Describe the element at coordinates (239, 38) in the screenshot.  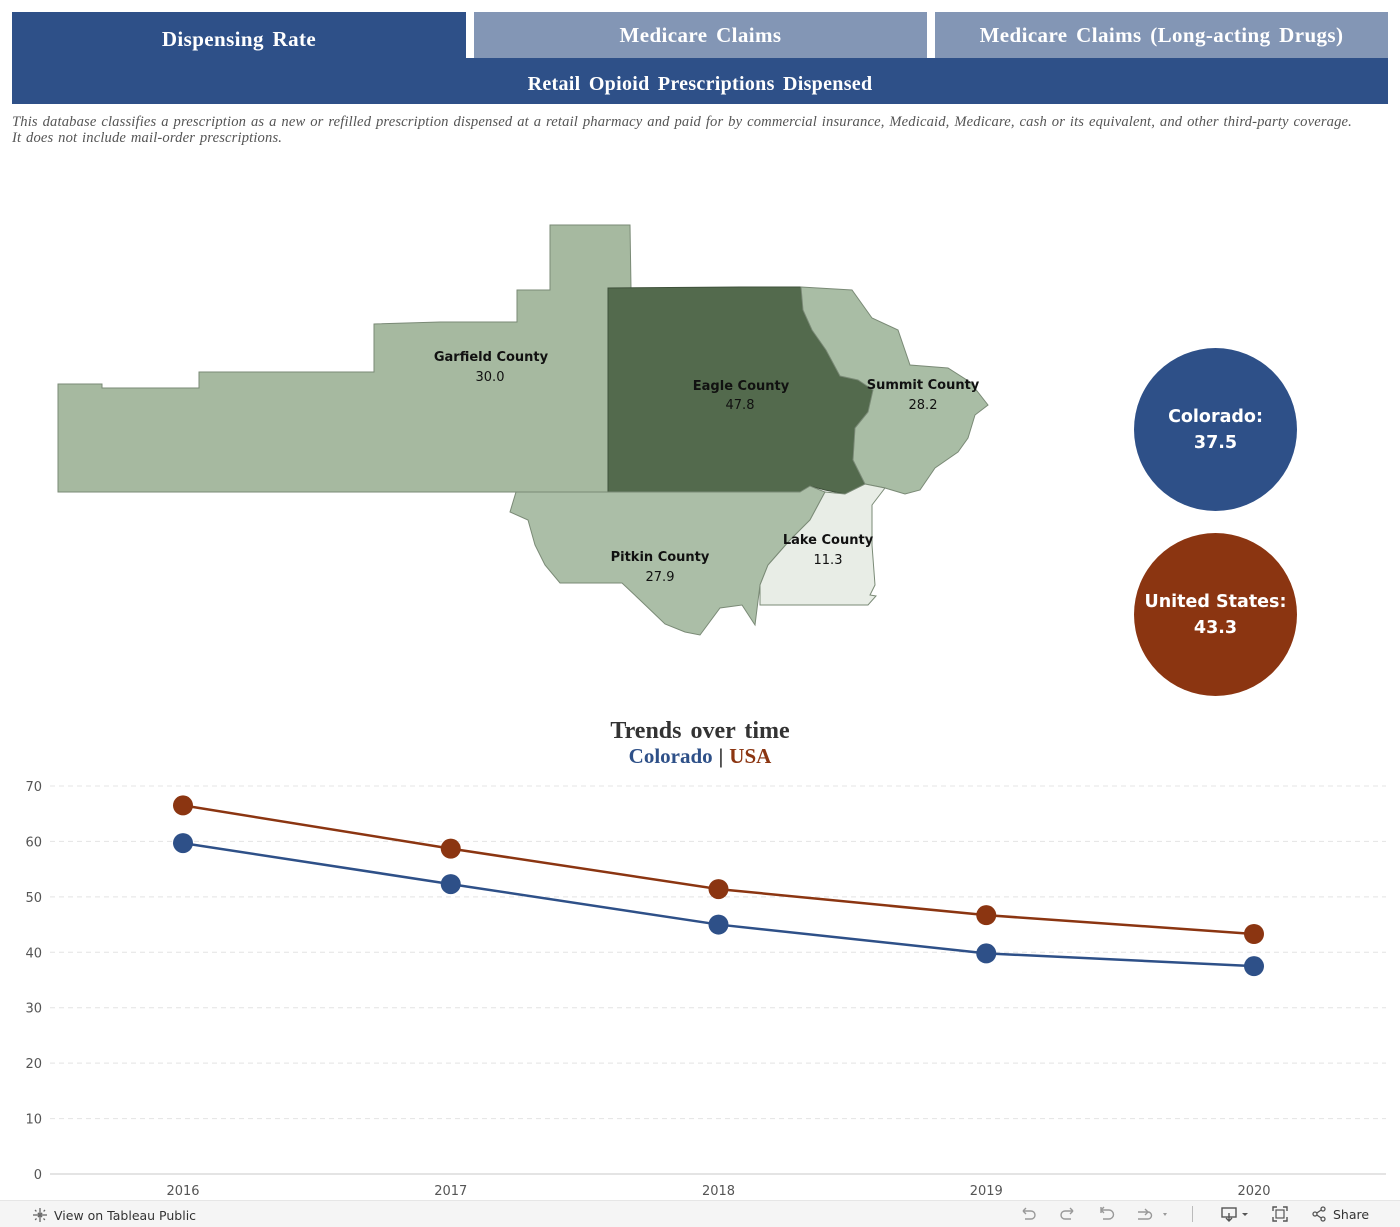
I see `tab-dispensing-rate: Dispensing Rate` at that location.